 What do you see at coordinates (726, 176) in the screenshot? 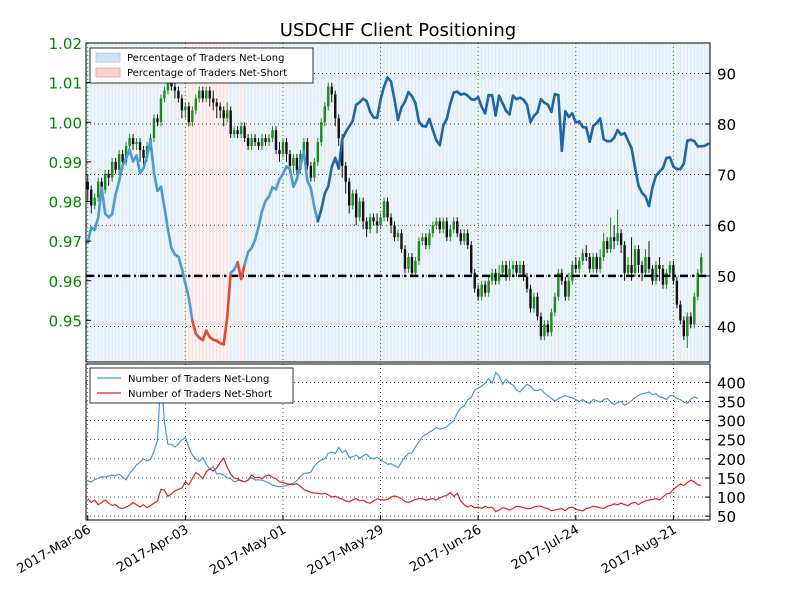
I see `right-tick-label: 70` at bounding box center [726, 176].